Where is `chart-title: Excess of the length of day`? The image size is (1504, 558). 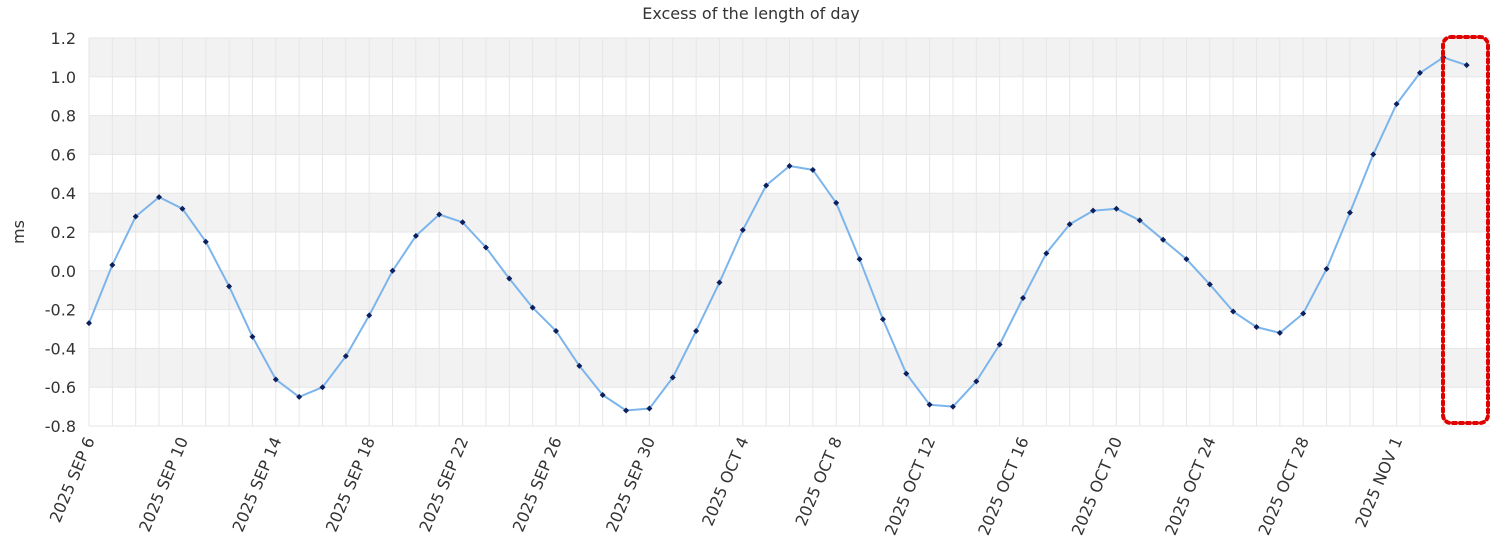 chart-title: Excess of the length of day is located at coordinates (751, 13).